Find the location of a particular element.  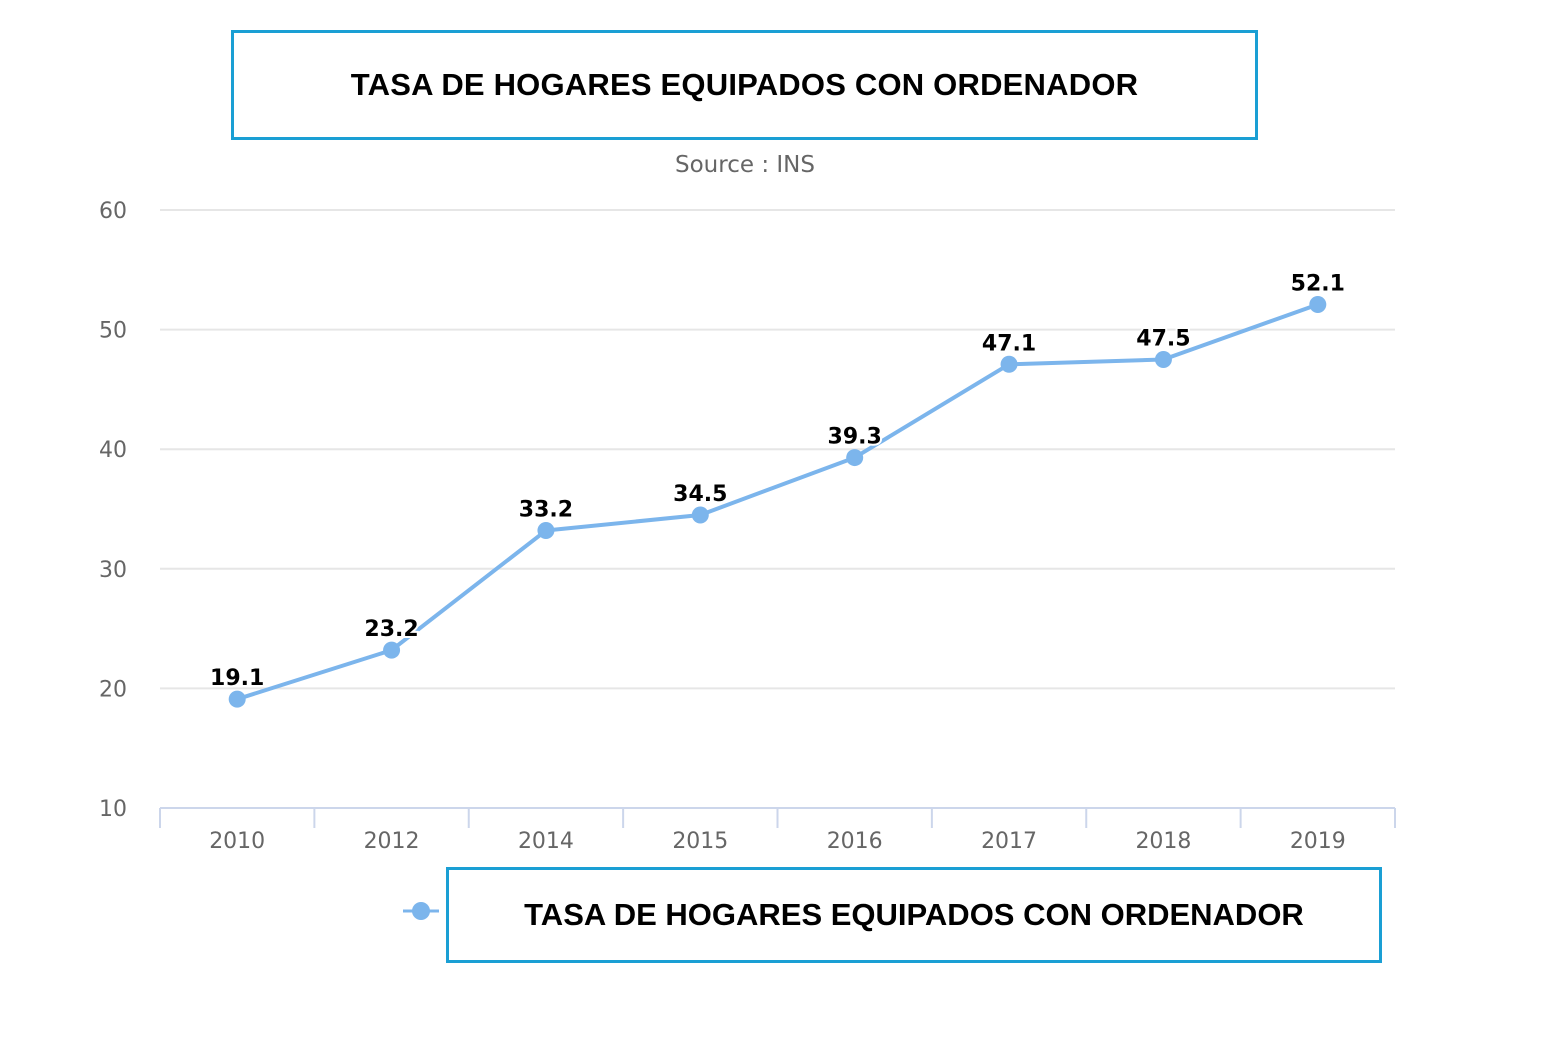

legend-label: TASA DE HOGARES EQUIPADOS CON ORDENADOR is located at coordinates (914, 914).